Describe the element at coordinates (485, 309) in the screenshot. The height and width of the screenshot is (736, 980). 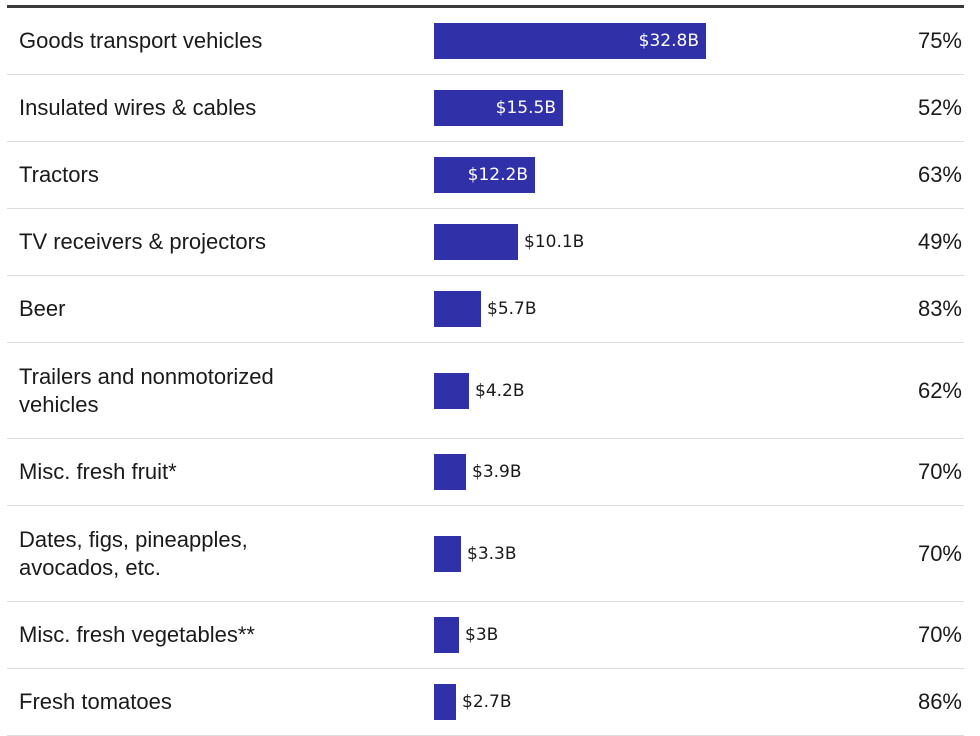
I see `table-row: Beer $5.7B 83%` at that location.